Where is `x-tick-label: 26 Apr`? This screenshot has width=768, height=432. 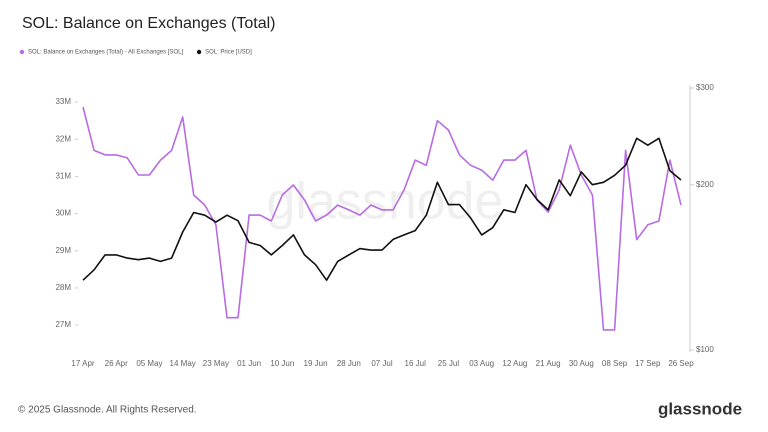 x-tick-label: 26 Apr is located at coordinates (116, 363).